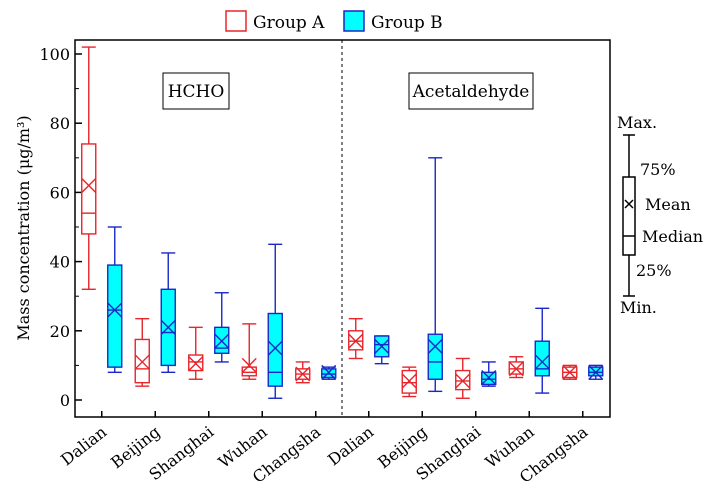  Describe the element at coordinates (54, 54) in the screenshot. I see `y-tick-label: 100` at that location.